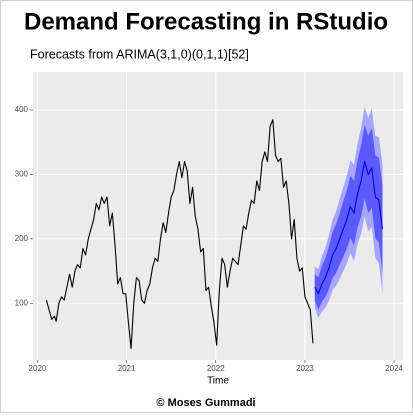  Describe the element at coordinates (218, 381) in the screenshot. I see `x-axis-label: Time` at that location.